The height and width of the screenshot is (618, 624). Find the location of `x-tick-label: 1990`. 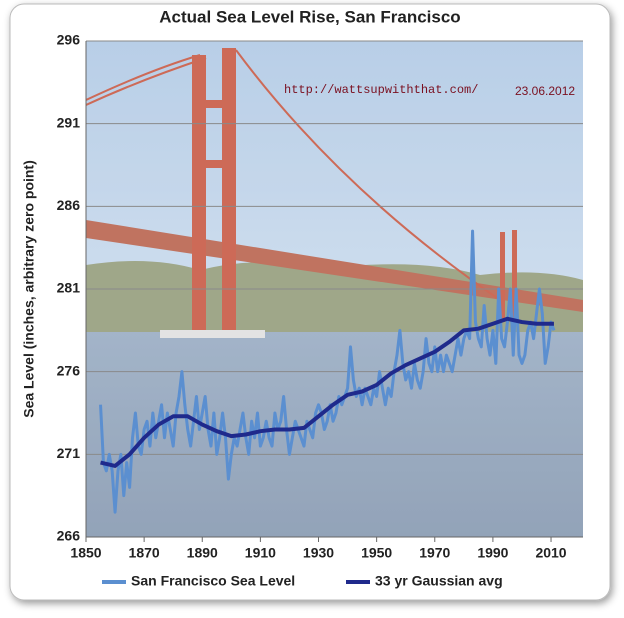

x-tick-label: 1990 is located at coordinates (492, 553).